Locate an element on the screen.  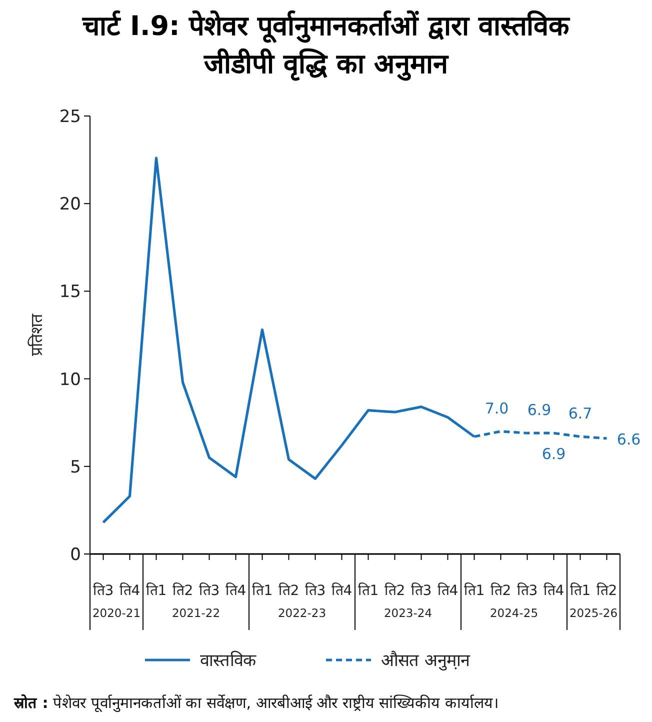
text: 2023-24 is located at coordinates (408, 613).